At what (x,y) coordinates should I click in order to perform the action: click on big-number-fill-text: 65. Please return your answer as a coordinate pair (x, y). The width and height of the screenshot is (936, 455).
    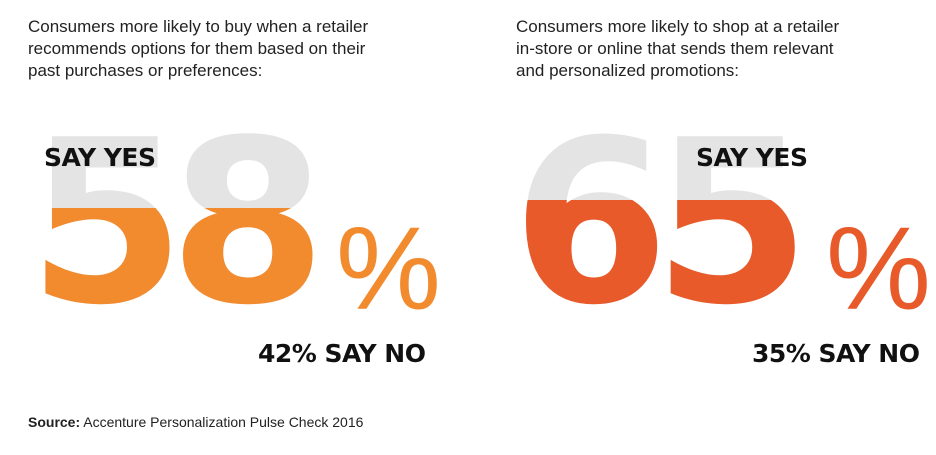
    Looking at the image, I should click on (661, 267).